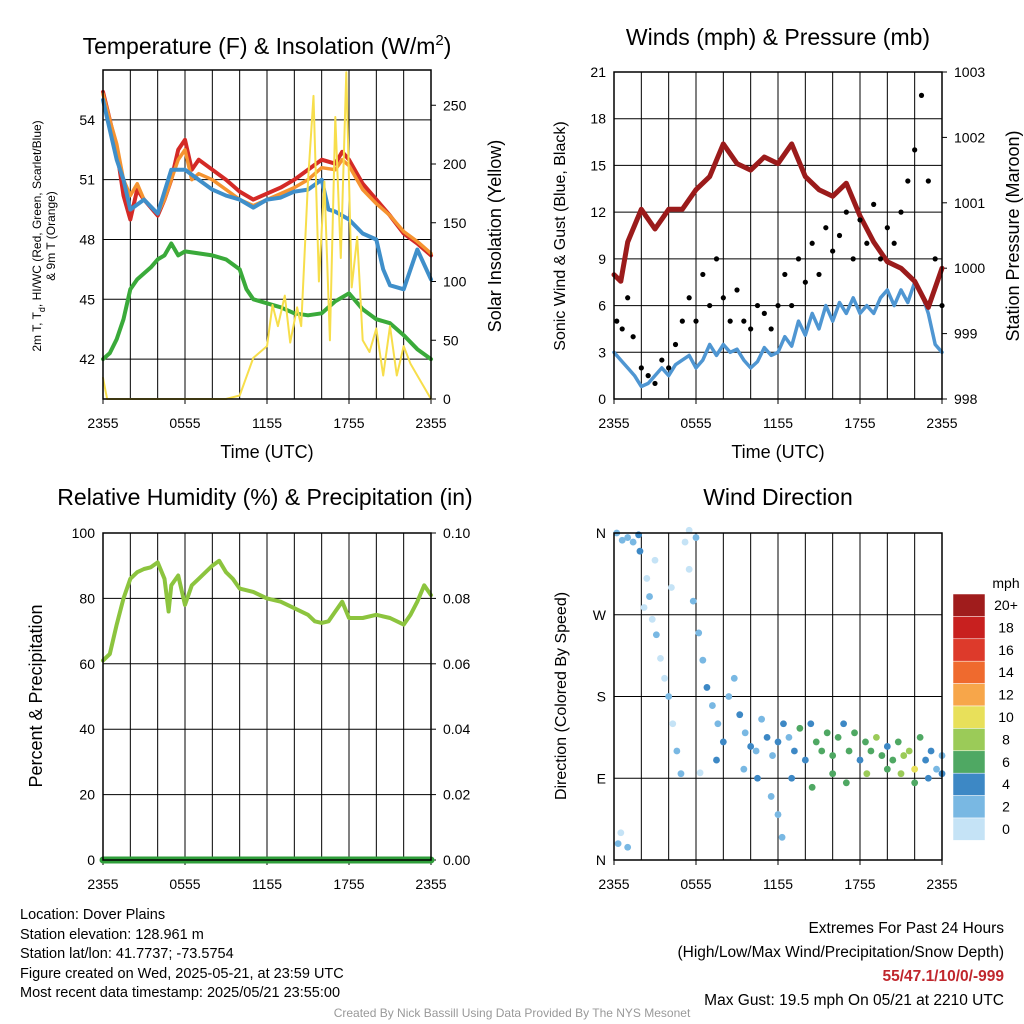 The width and height of the screenshot is (1024, 1024). Describe the element at coordinates (456, 860) in the screenshot. I see `y2-tick-label: 0.00` at that location.